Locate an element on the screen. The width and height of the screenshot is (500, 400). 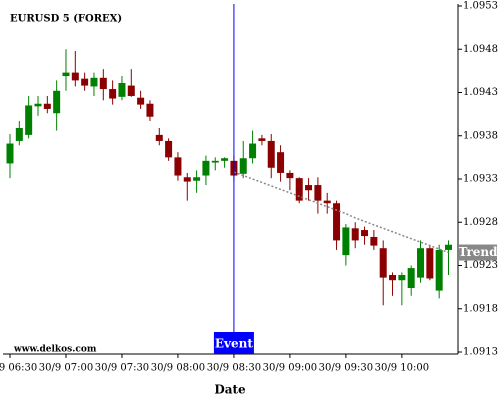
y-tick-label: 1.0918 is located at coordinates (480, 308).